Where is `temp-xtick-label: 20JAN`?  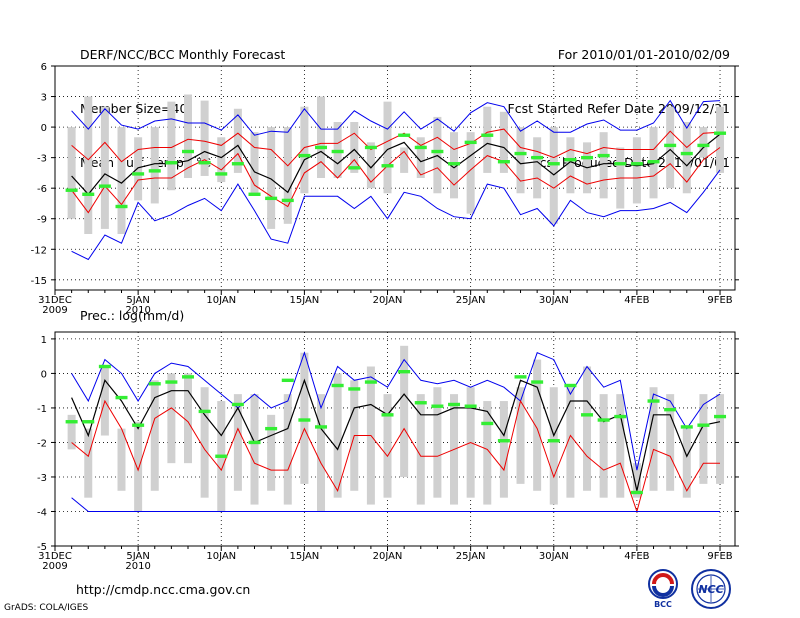
temp-xtick-label: 20JAN is located at coordinates (388, 300).